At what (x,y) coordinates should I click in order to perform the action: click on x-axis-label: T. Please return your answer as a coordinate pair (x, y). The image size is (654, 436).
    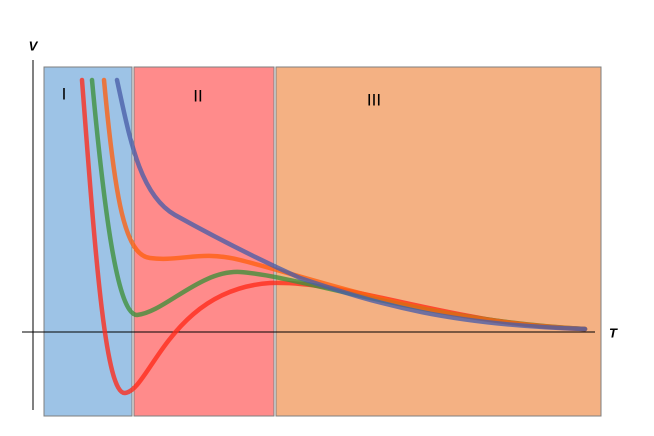
    Looking at the image, I should click on (613, 332).